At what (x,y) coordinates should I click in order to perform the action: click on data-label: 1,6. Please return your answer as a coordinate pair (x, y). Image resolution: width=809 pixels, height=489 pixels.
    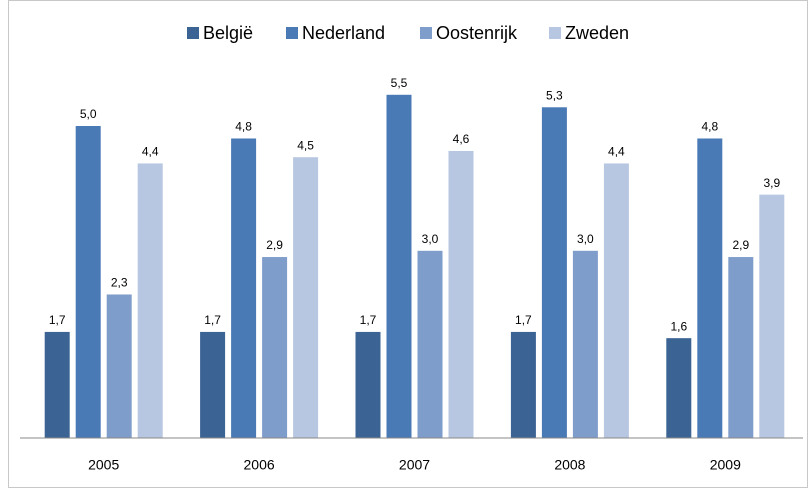
    Looking at the image, I should click on (678, 326).